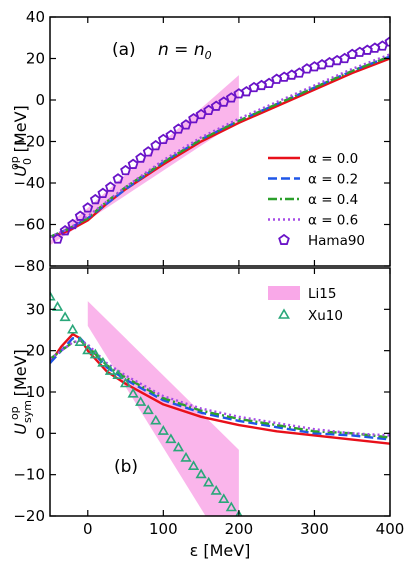  I want to click on band-li15, so click(163, 408).